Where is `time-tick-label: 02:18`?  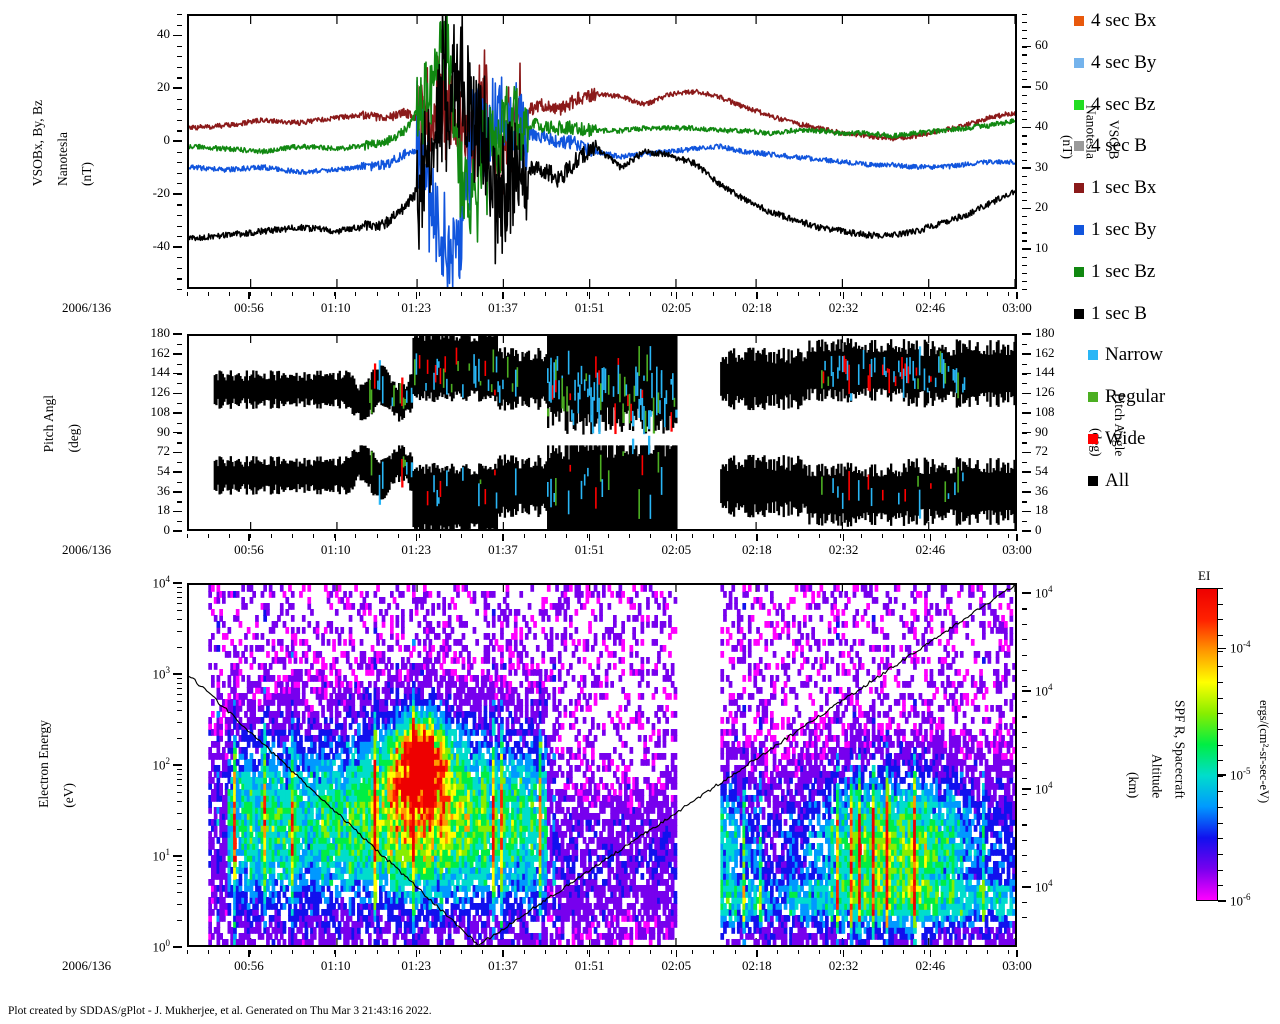 time-tick-label: 02:18 is located at coordinates (757, 965).